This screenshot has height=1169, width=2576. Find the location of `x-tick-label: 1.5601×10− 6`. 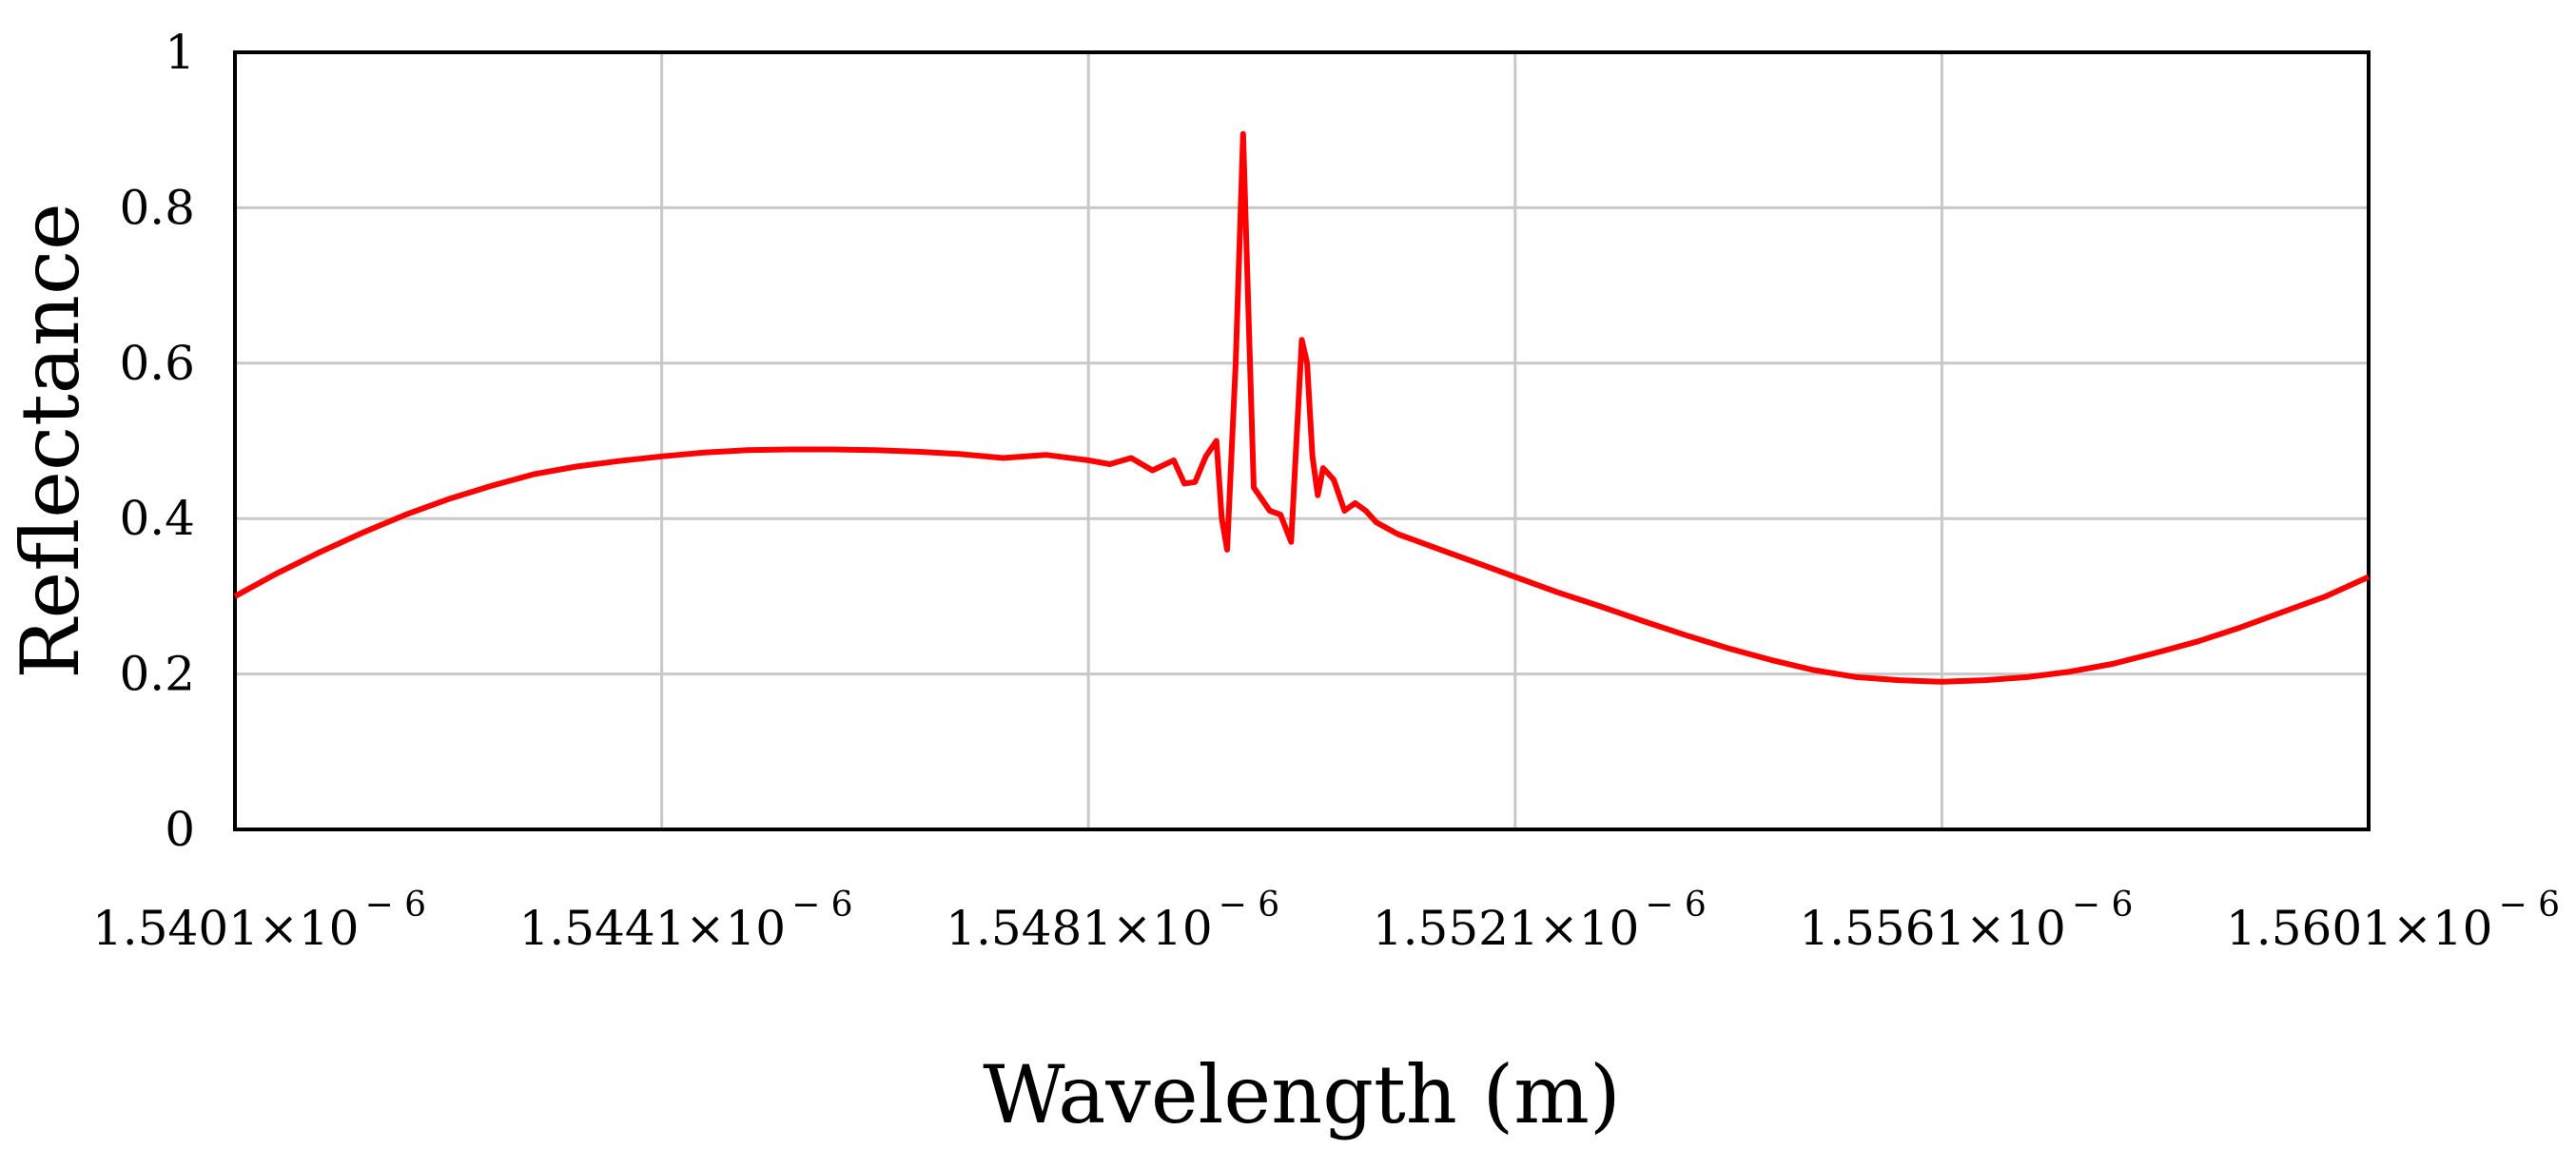

x-tick-label: 1.5601×10− 6 is located at coordinates (2393, 921).